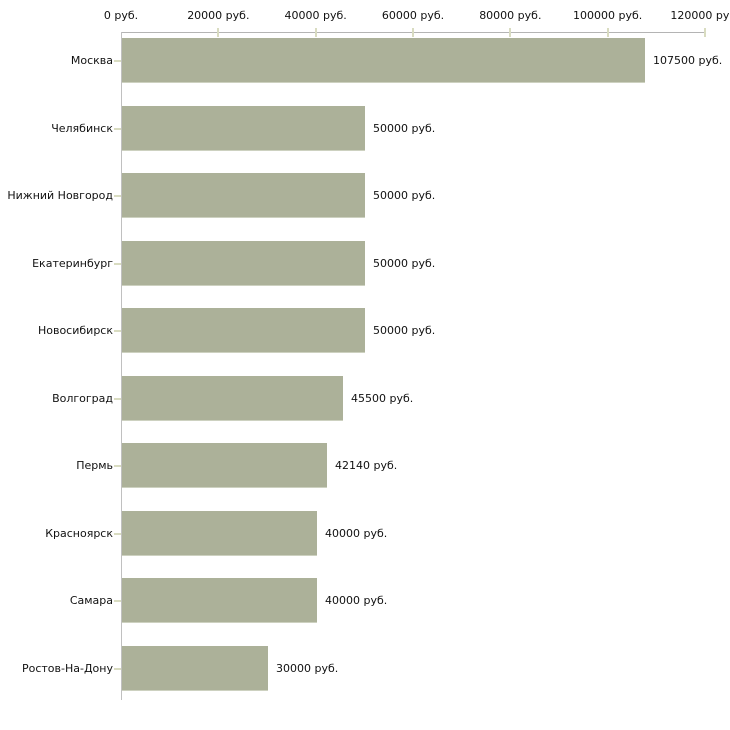 The image size is (730, 730). I want to click on category-label: Самара, so click(91, 600).